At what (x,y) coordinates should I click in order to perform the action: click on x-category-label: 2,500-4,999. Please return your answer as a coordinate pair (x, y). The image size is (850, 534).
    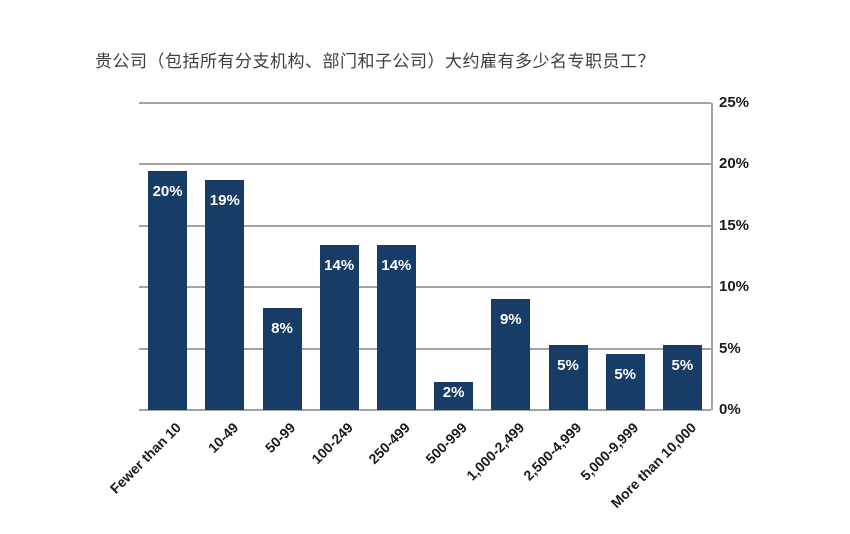
    Looking at the image, I should click on (552, 451).